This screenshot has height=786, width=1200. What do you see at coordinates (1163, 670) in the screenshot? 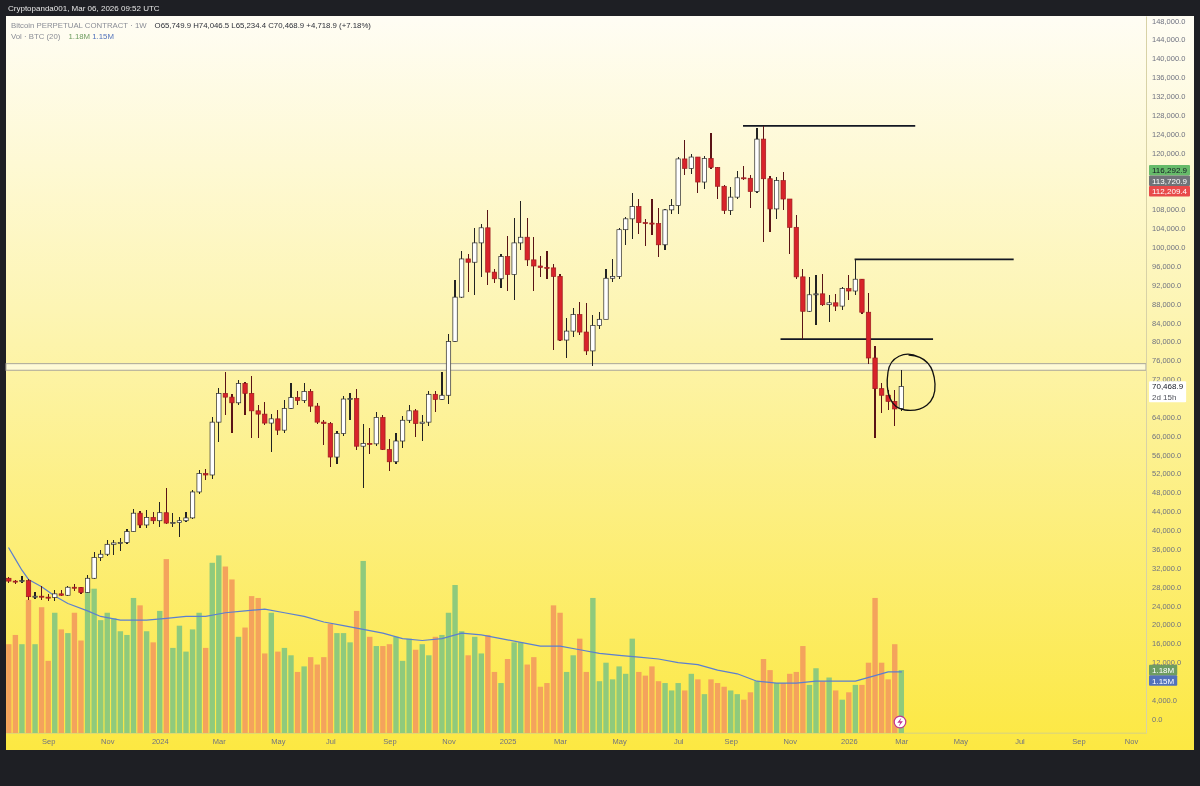
I see `text: 1.18M` at bounding box center [1163, 670].